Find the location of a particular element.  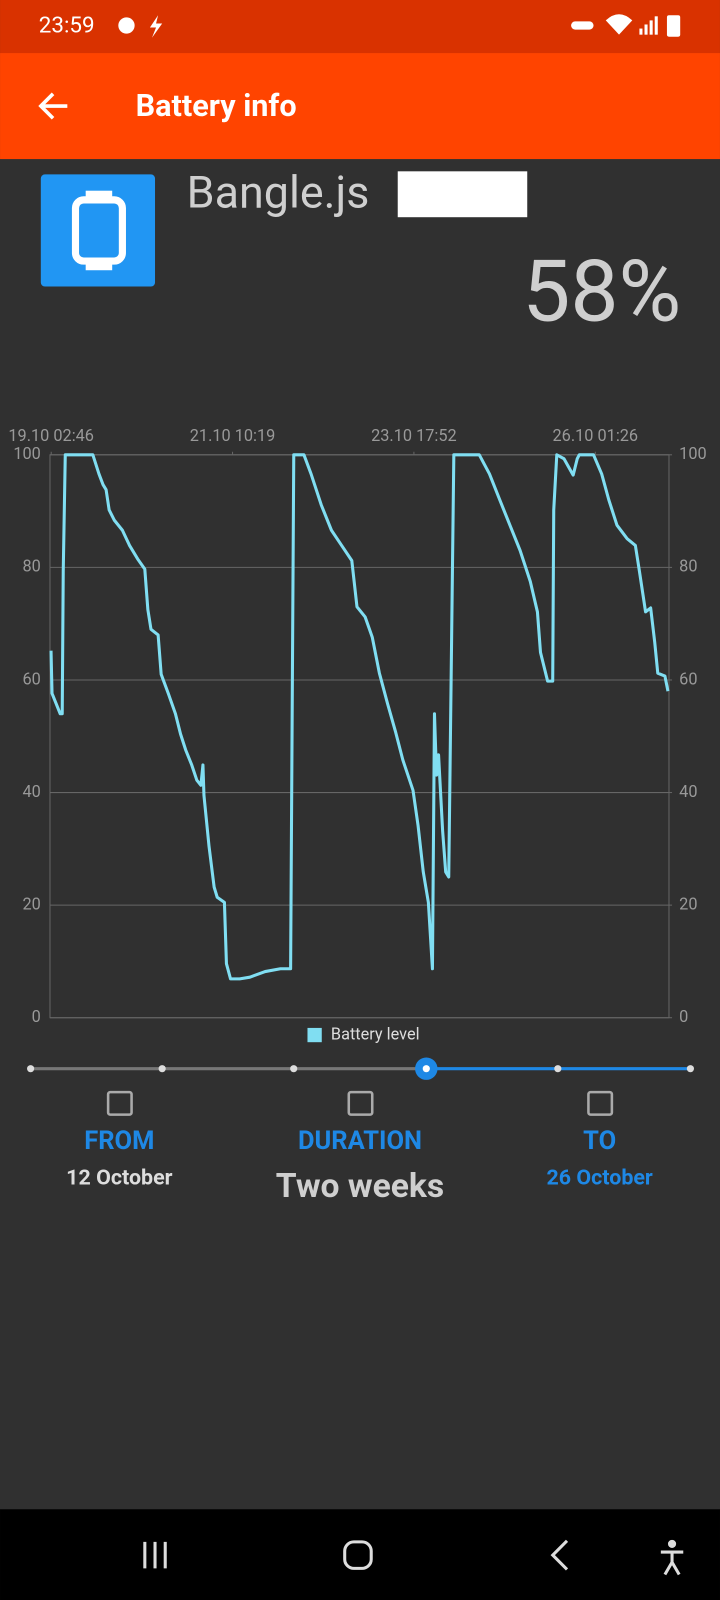

y2-tick-label: 60 is located at coordinates (688, 678).